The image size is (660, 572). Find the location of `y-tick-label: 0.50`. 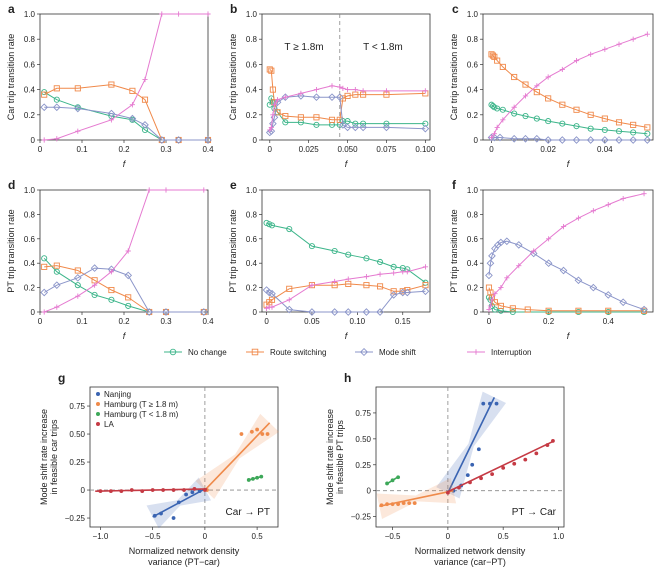

y-tick-label: 0.50 is located at coordinates (363, 439).